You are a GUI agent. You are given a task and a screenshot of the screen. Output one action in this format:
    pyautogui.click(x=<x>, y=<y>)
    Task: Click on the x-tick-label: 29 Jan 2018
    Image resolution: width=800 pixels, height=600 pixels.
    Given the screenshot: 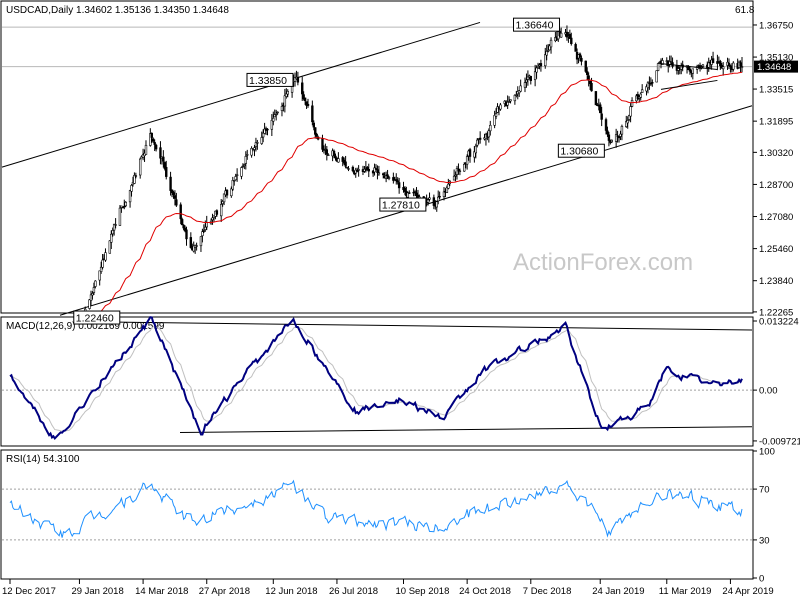 What is the action you would take?
    pyautogui.click(x=97, y=591)
    